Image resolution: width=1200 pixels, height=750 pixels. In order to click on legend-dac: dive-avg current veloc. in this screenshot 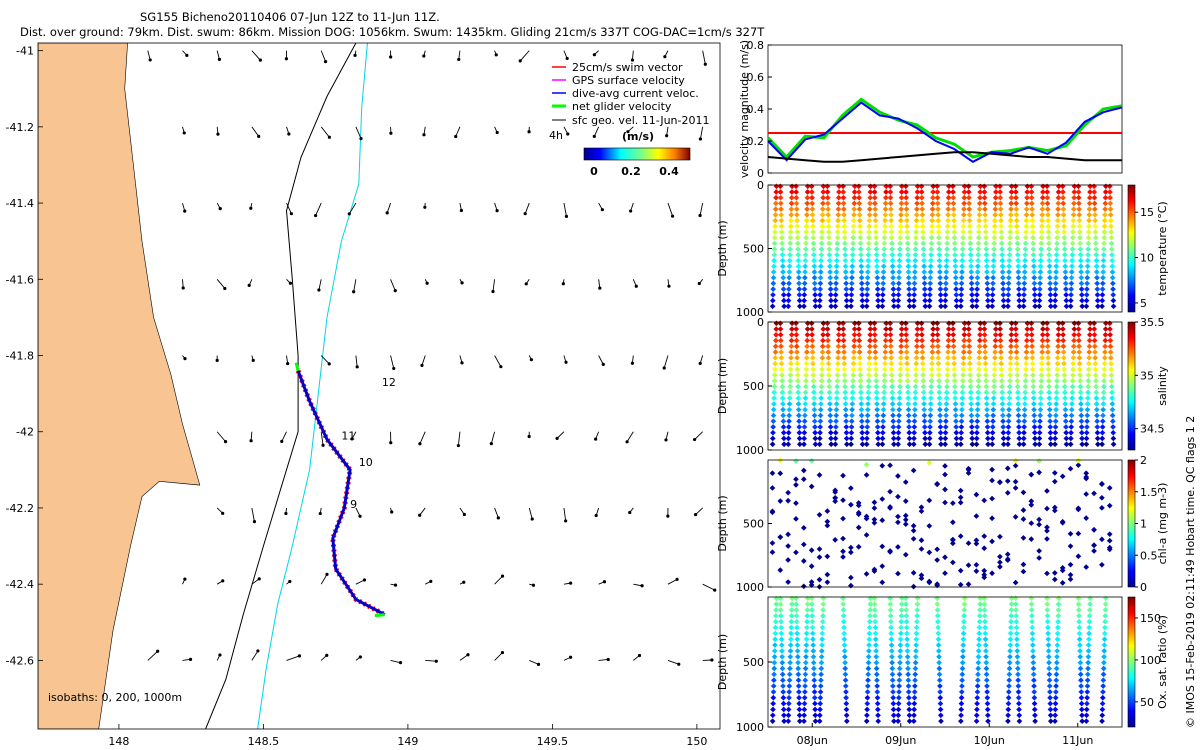, I will do `click(625, 93)`.